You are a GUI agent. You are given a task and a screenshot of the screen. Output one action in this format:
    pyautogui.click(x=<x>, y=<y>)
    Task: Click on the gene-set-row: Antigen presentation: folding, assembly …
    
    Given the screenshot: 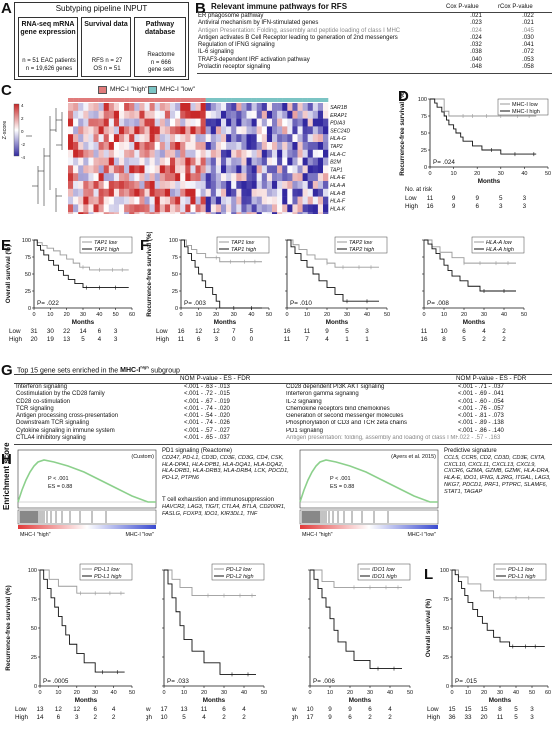 What is the action you would take?
    pyautogui.click(x=419, y=438)
    